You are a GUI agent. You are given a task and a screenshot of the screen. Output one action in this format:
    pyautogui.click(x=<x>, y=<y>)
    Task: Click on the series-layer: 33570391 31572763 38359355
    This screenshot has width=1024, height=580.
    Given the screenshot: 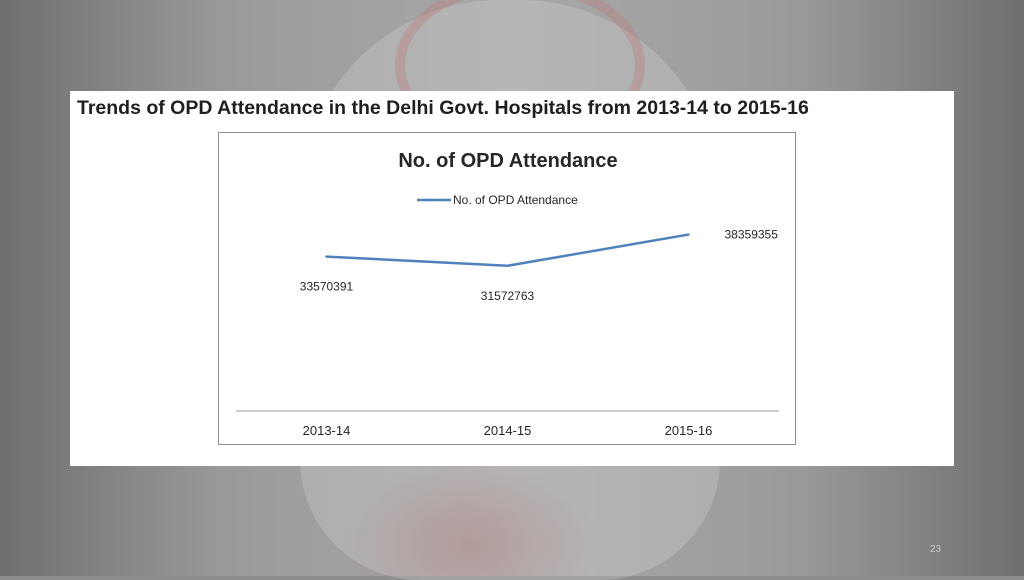 What is the action you would take?
    pyautogui.click(x=539, y=265)
    